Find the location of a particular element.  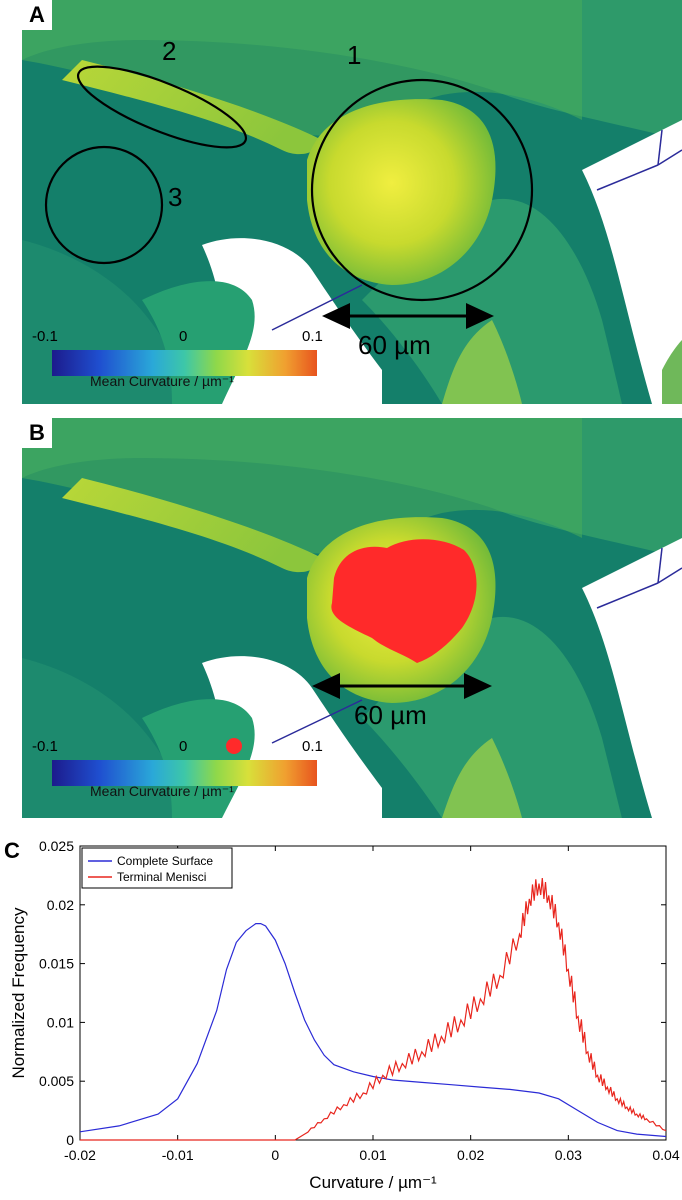

y-tick-label: 0.02 is located at coordinates (60, 905).